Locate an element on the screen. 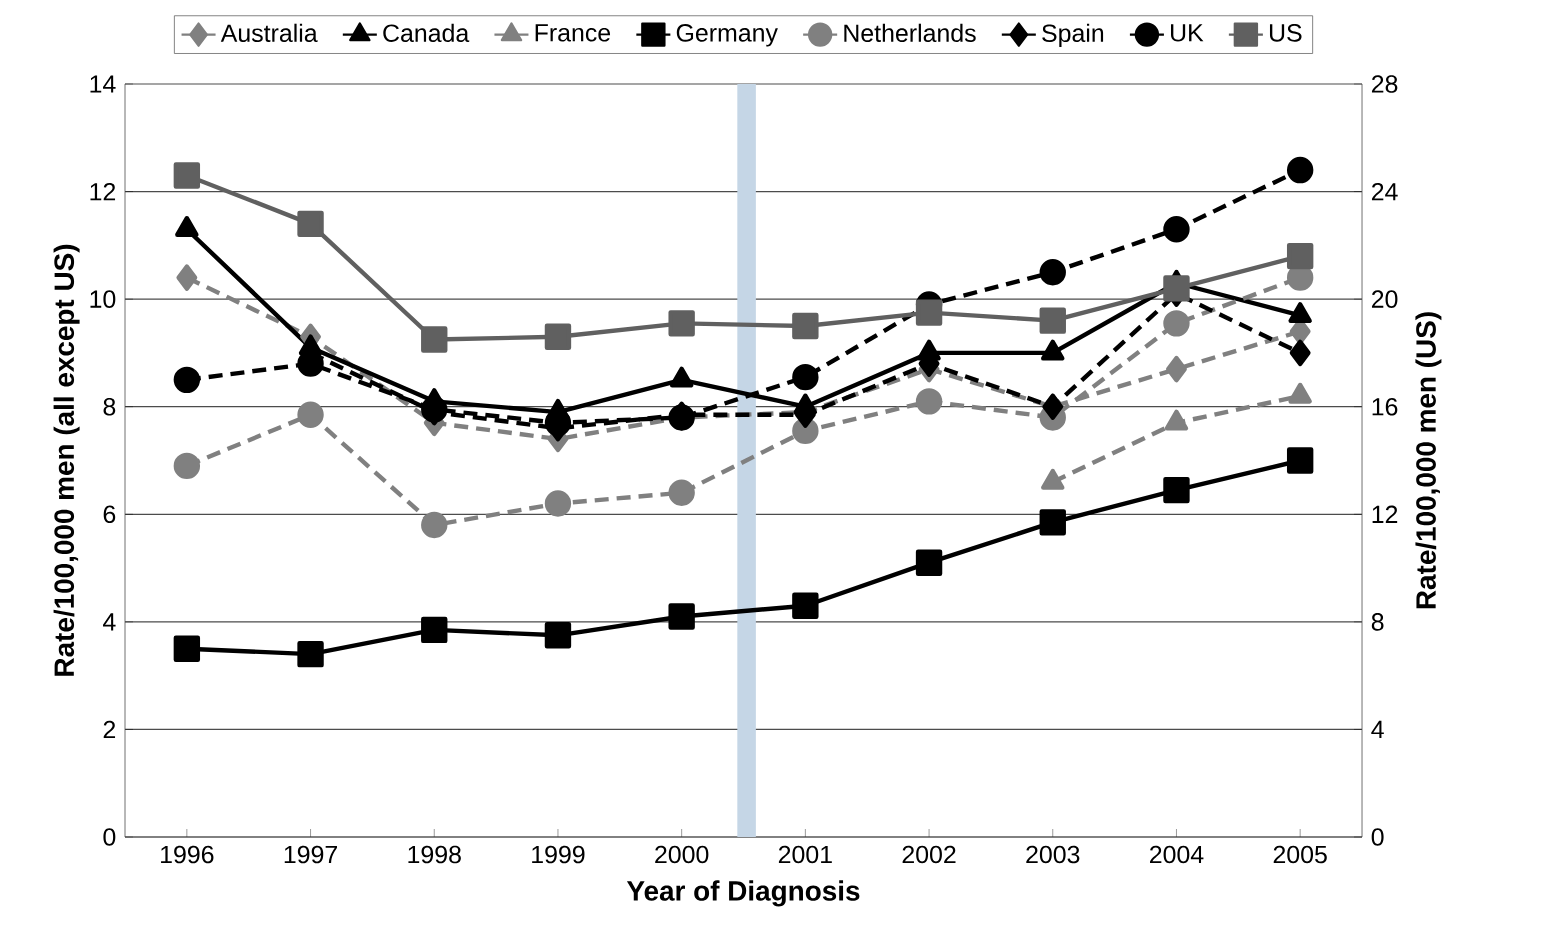 The width and height of the screenshot is (1546, 945). x-tick-label: 1997 is located at coordinates (310, 854).